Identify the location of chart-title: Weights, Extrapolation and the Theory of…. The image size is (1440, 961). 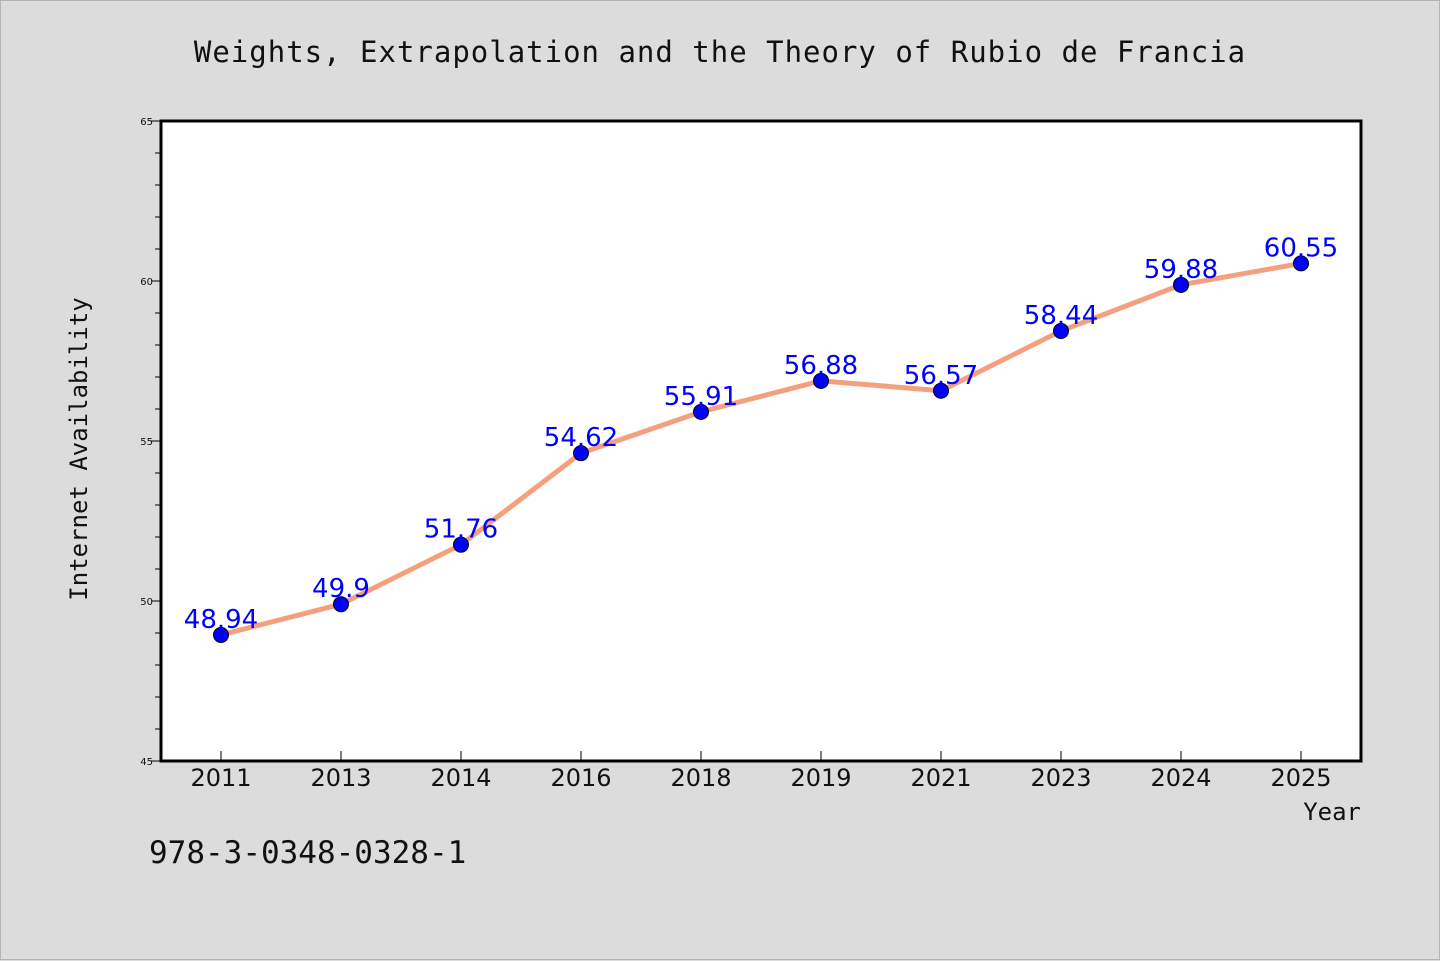
(720, 52).